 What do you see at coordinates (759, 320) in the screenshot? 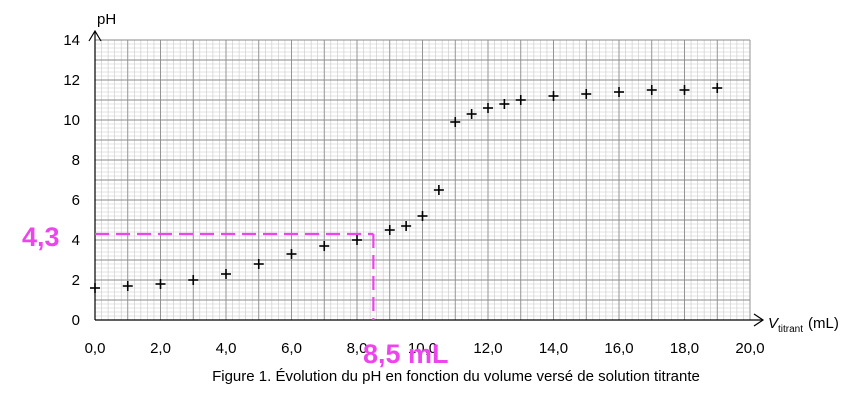
I see `x-axis-arrow` at bounding box center [759, 320].